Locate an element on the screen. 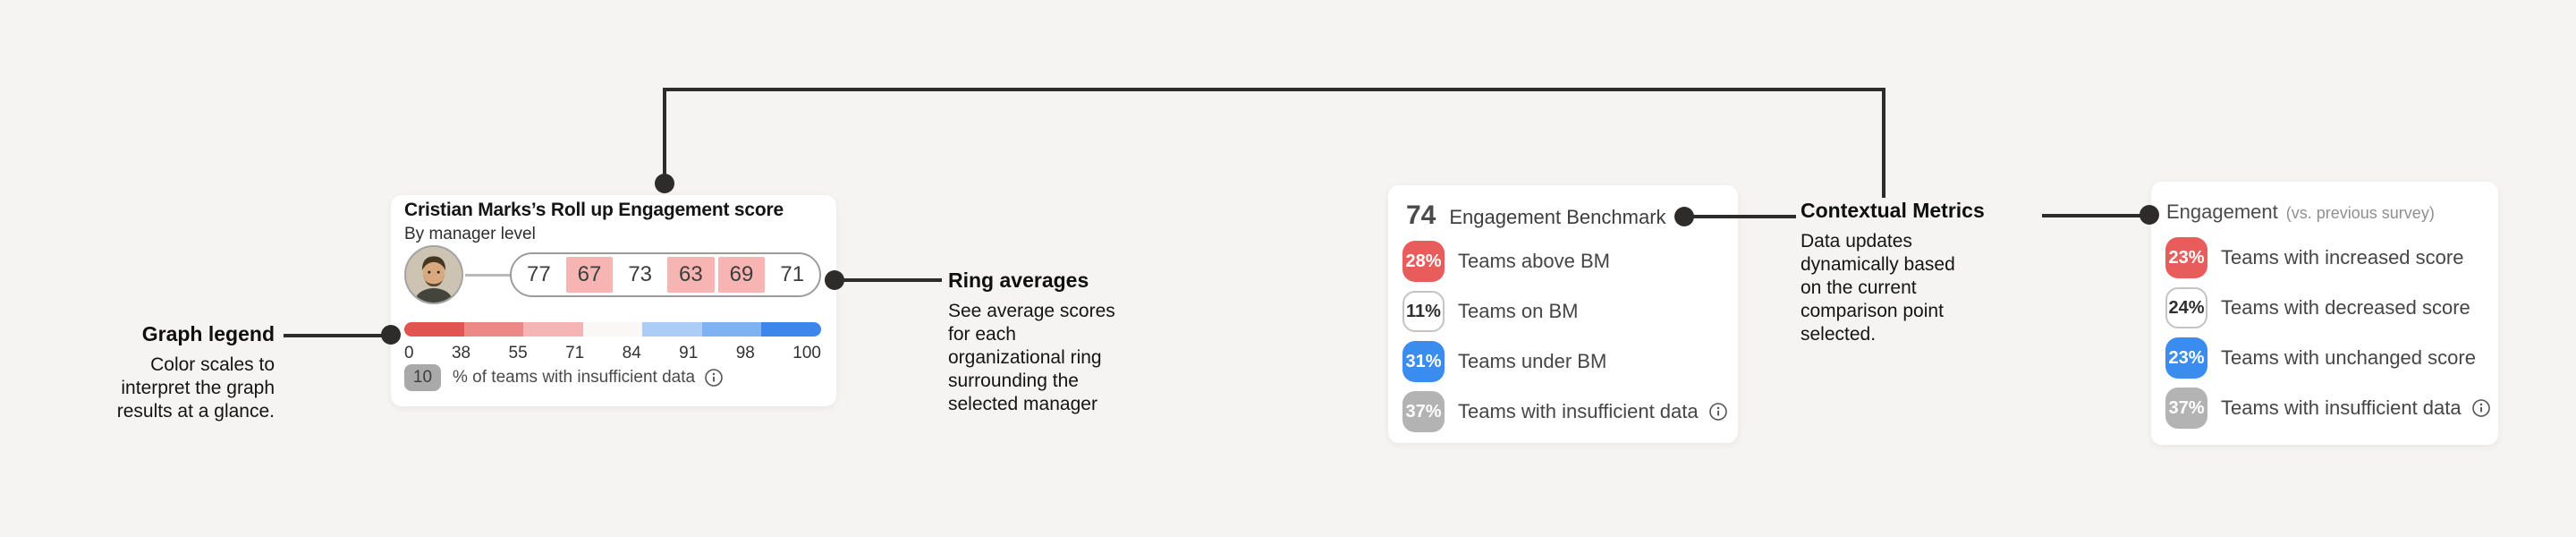 The width and height of the screenshot is (2576, 537). metric-badge: 31% is located at coordinates (1423, 361).